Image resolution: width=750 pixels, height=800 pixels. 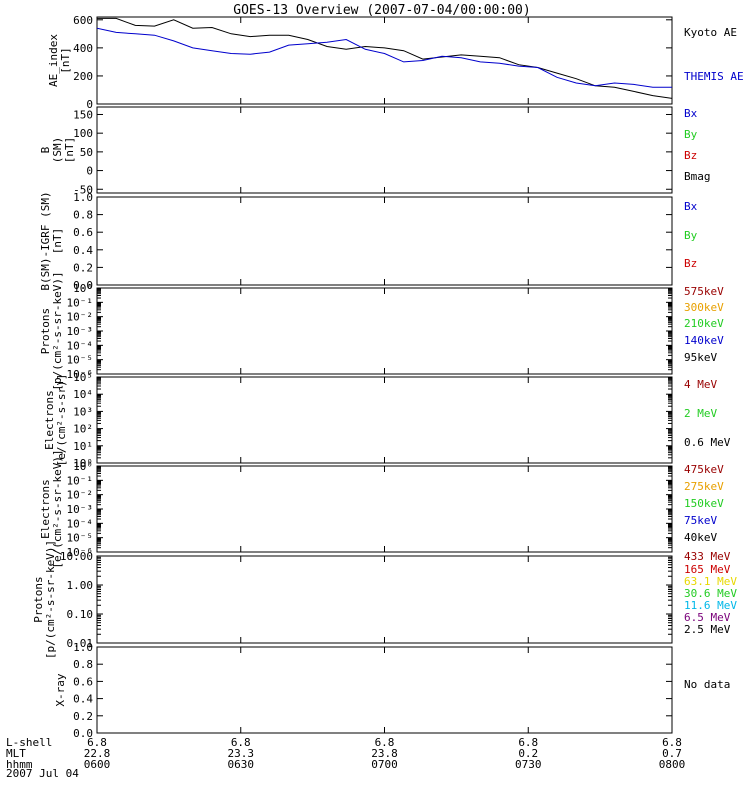 What do you see at coordinates (241, 764) in the screenshot?
I see `x-tick-label: 0630` at bounding box center [241, 764].